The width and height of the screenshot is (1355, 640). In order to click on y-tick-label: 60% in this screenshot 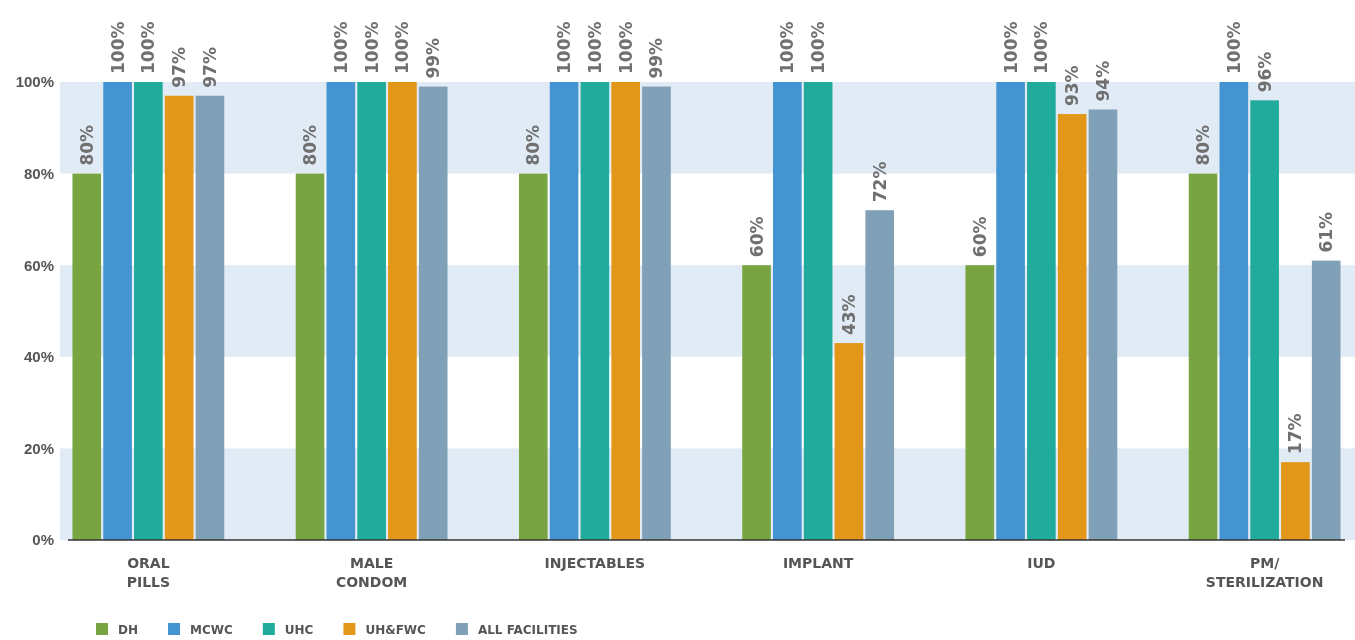, I will do `click(38, 265)`.